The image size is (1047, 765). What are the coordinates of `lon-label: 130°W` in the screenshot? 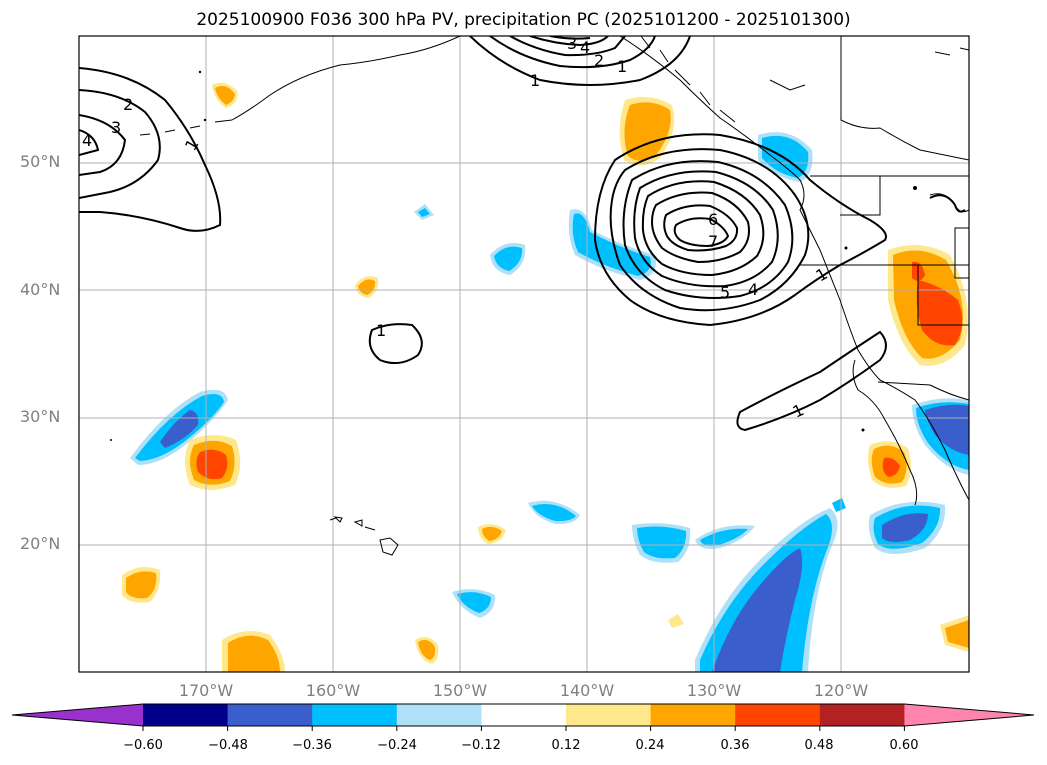 It's located at (714, 690).